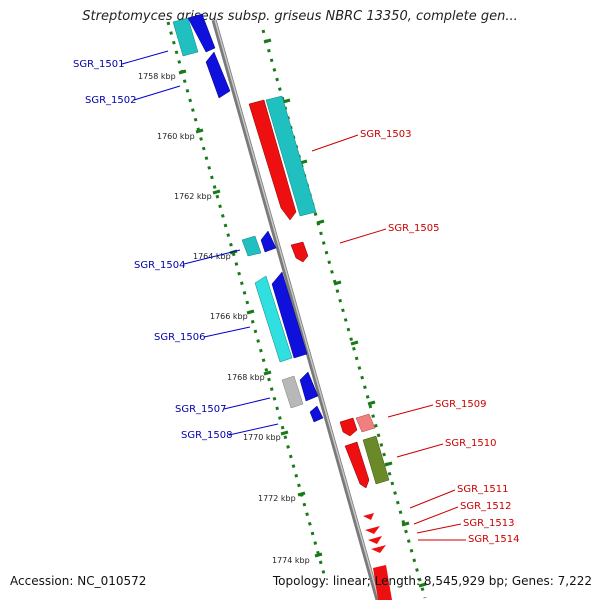  Describe the element at coordinates (291, 560) in the screenshot. I see `scale-label: 1774 kbp` at that location.